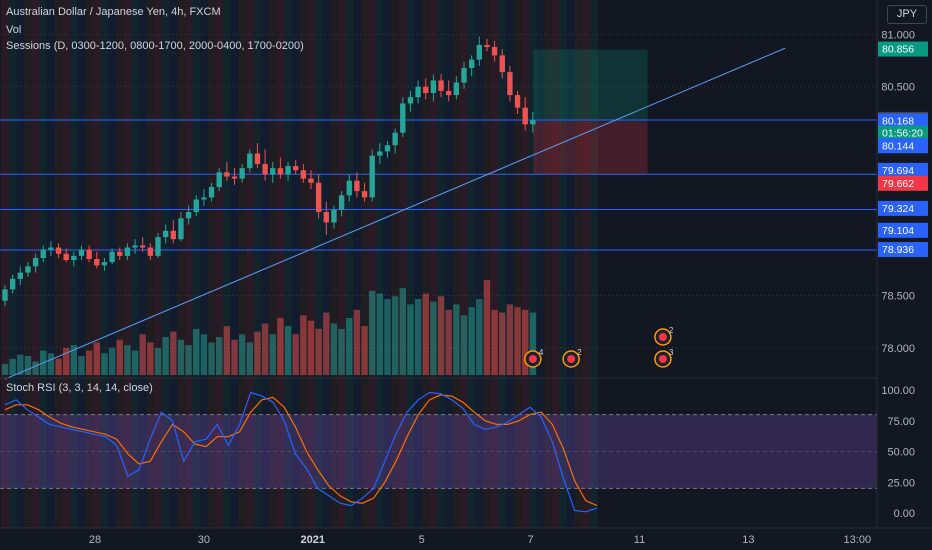 Image resolution: width=932 pixels, height=550 pixels. I want to click on target-zone, so click(590, 85).